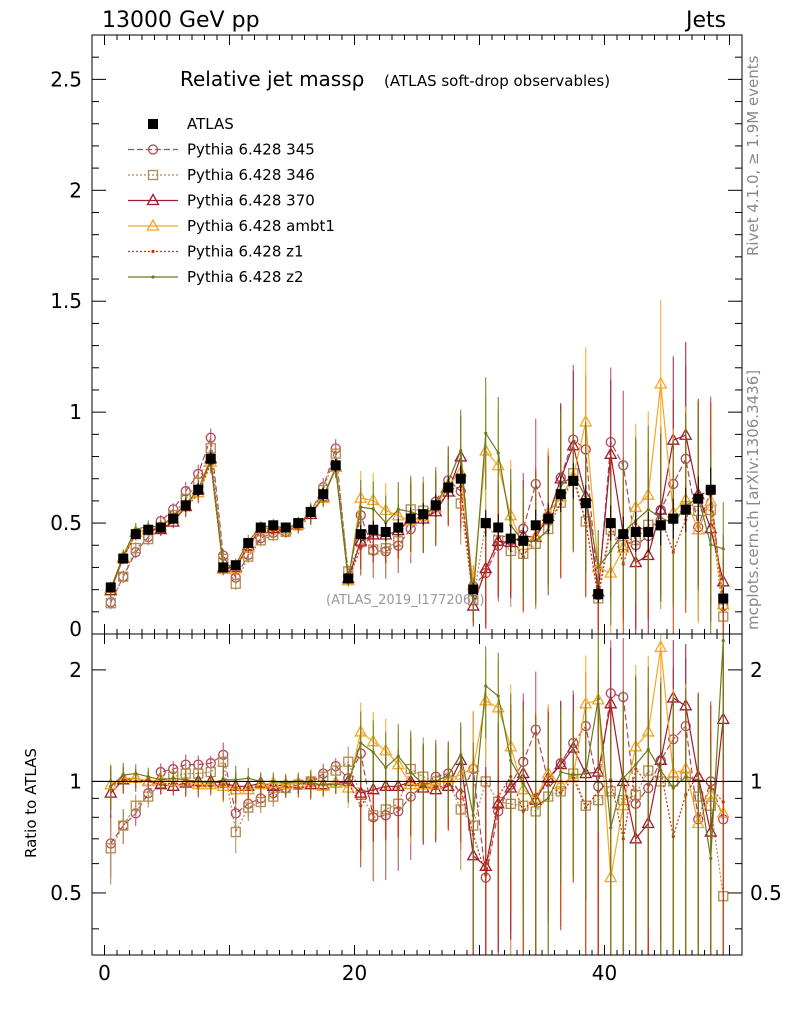 The width and height of the screenshot is (786, 1024). Describe the element at coordinates (231, 226) in the screenshot. I see `legend-entry: Pythia 6.428 ambt1` at that location.